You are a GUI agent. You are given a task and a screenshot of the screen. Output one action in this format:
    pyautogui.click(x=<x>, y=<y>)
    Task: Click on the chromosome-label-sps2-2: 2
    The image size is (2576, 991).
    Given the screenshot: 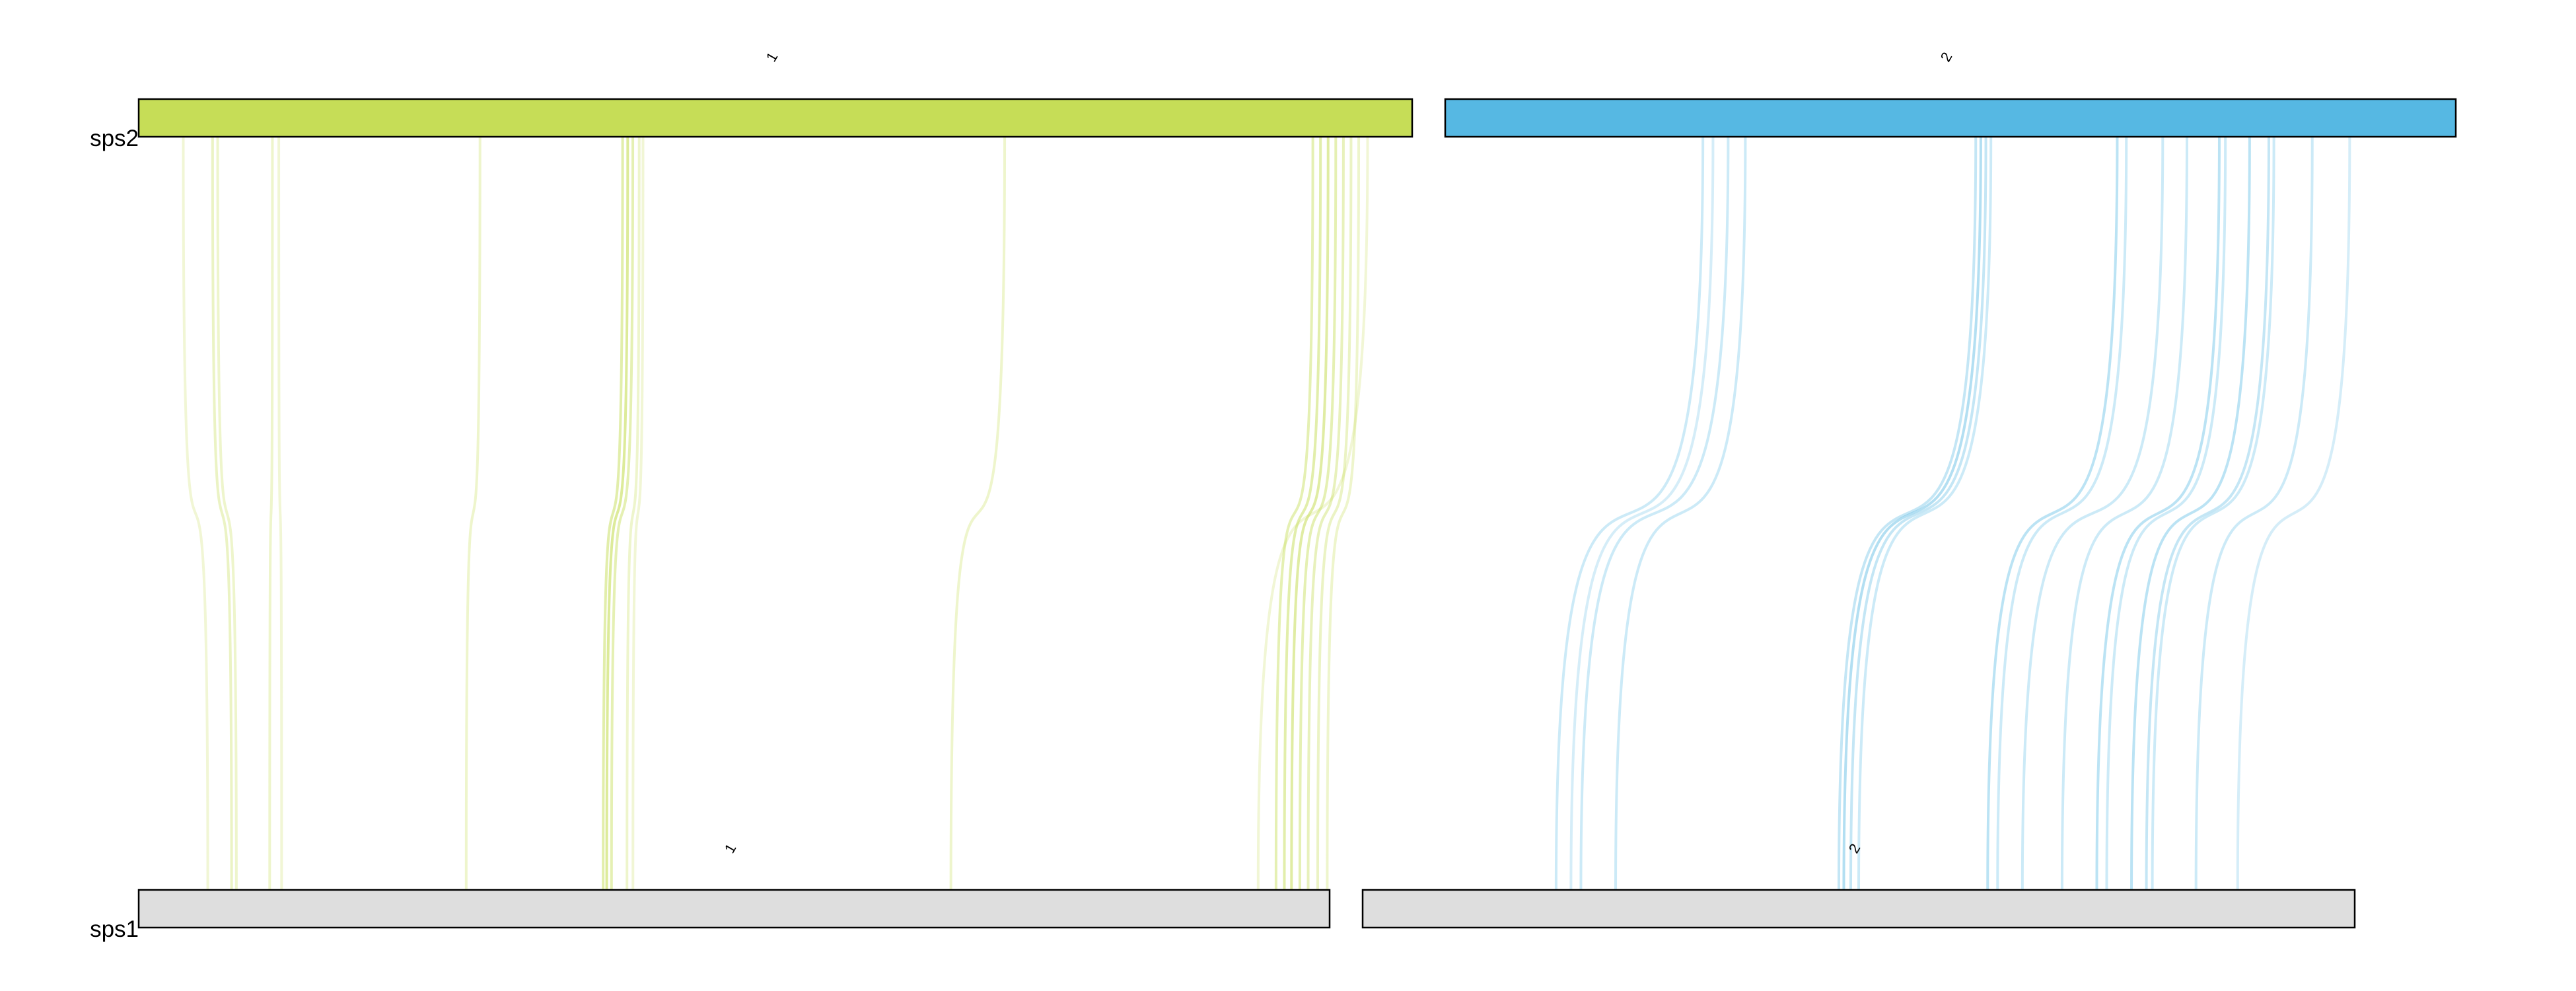 What is the action you would take?
    pyautogui.click(x=1947, y=57)
    